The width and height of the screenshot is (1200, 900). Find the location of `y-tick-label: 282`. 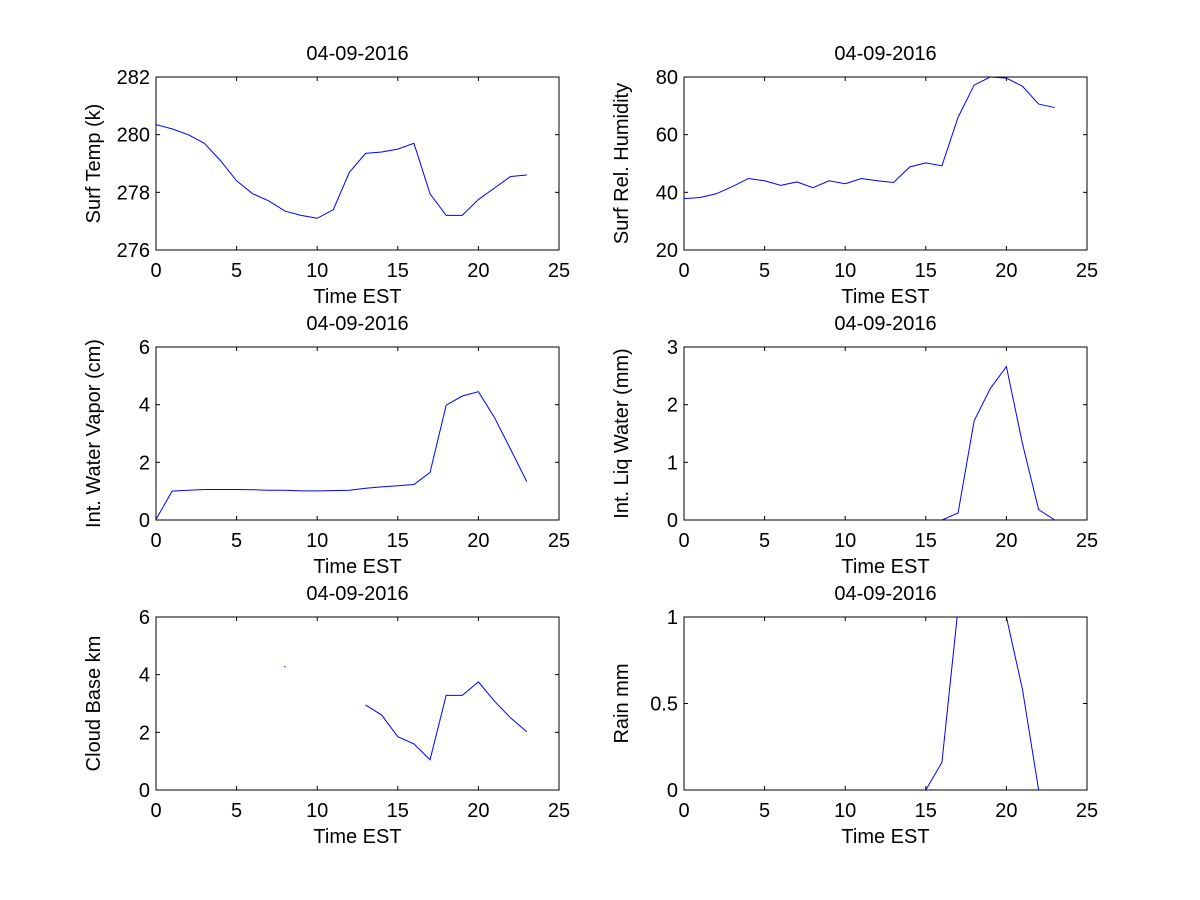

y-tick-label: 282 is located at coordinates (133, 78).